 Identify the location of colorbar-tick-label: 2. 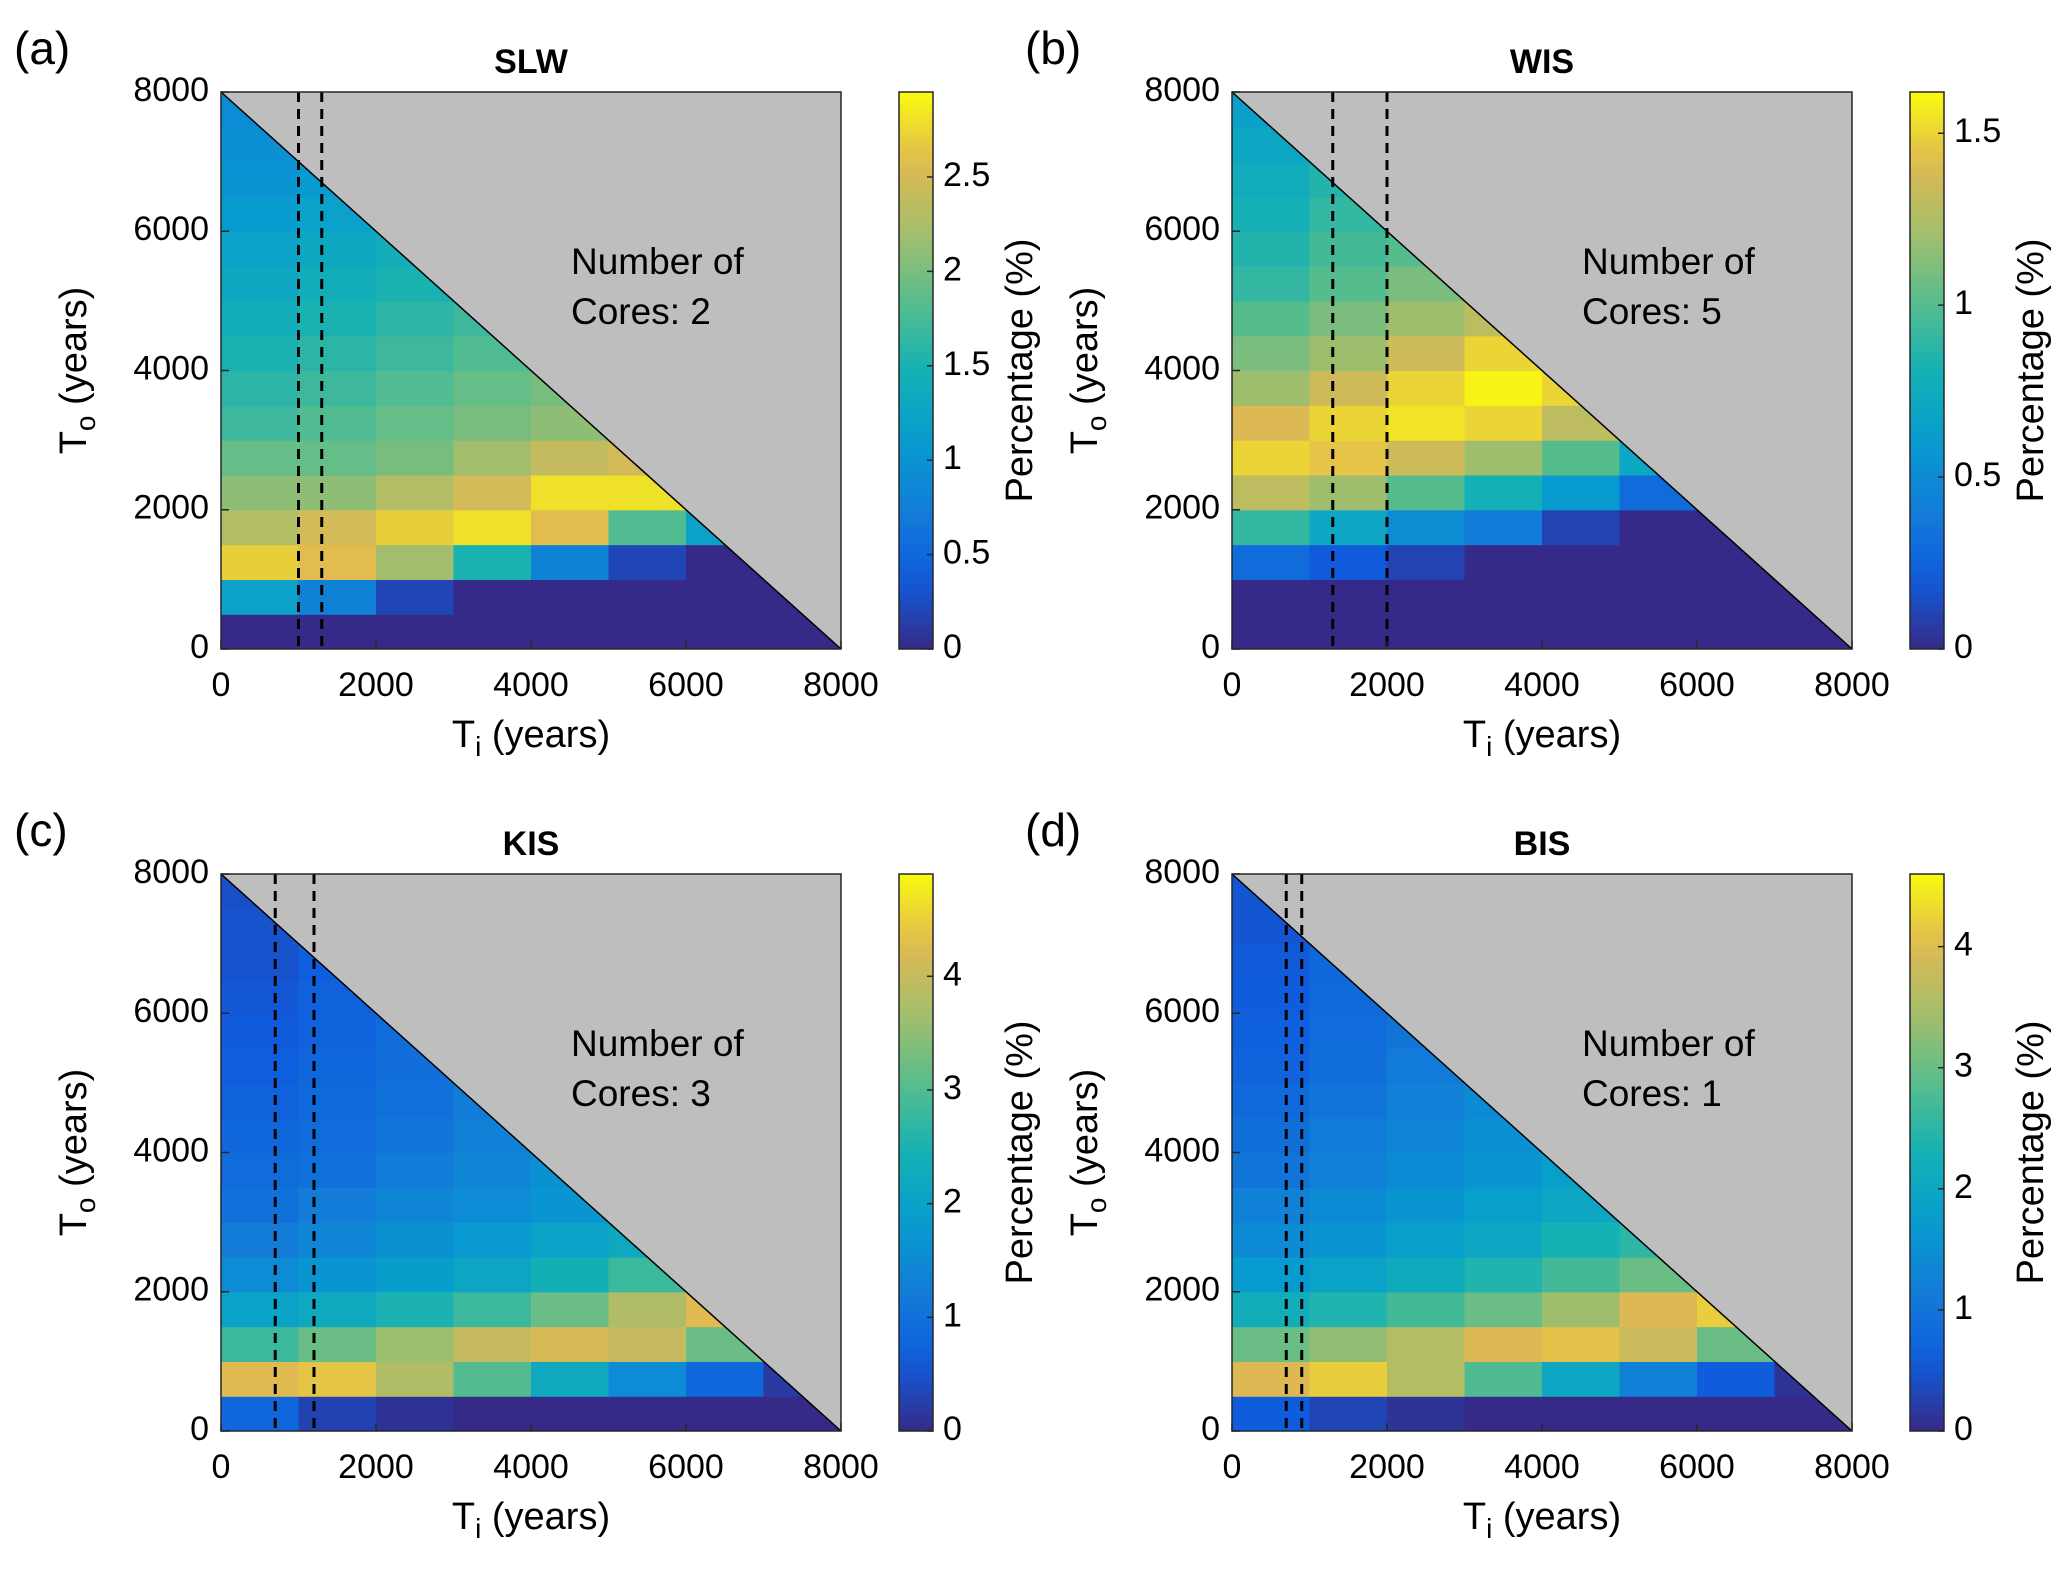
(952, 1202).